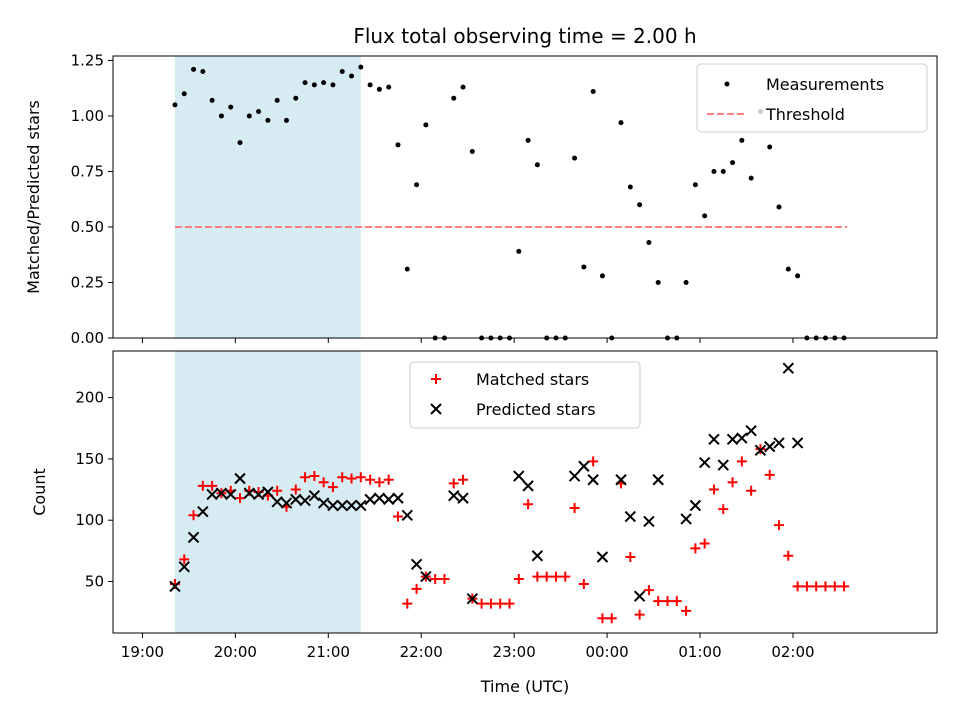 The height and width of the screenshot is (720, 960). I want to click on count-panel-ylabel: Count, so click(39, 492).